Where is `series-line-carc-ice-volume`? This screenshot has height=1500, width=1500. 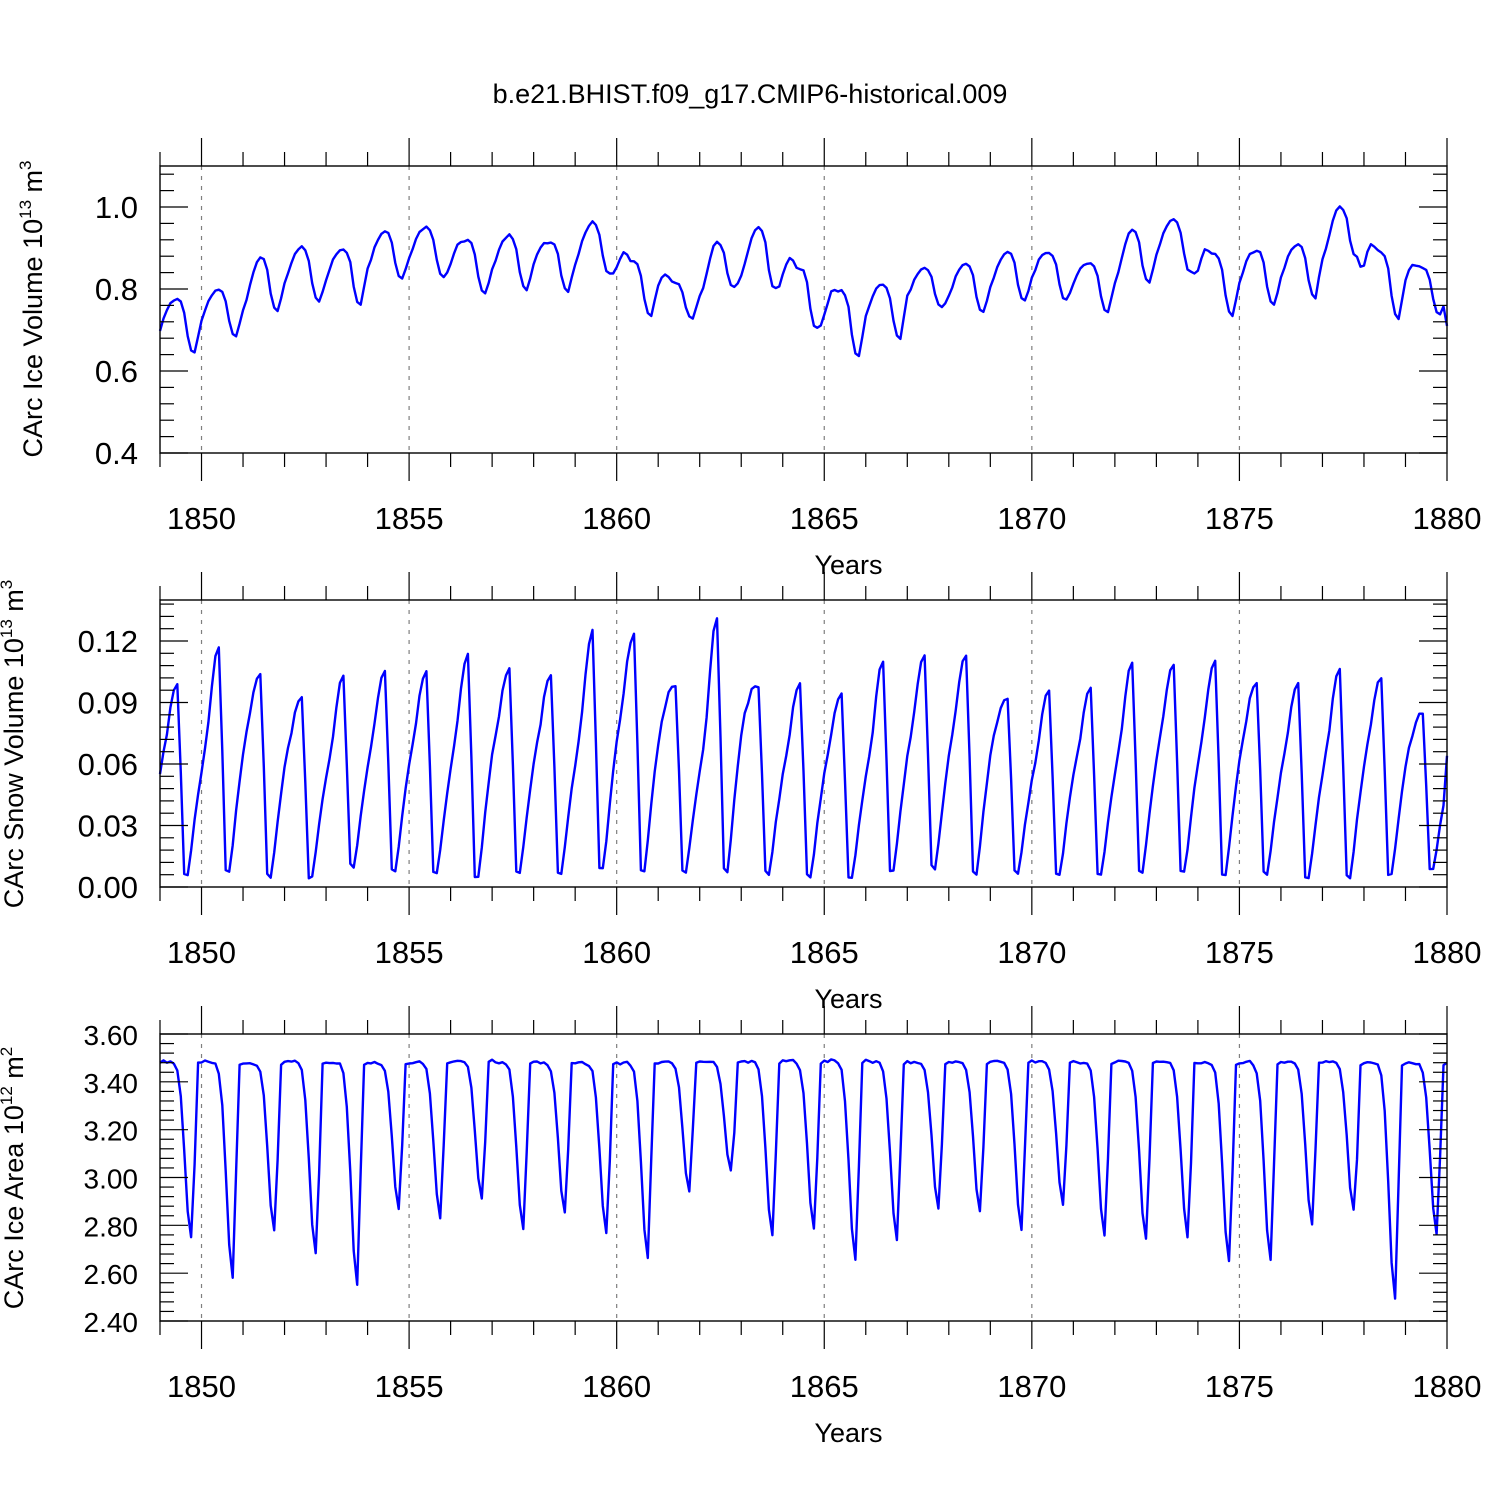 series-line-carc-ice-volume is located at coordinates (803, 281).